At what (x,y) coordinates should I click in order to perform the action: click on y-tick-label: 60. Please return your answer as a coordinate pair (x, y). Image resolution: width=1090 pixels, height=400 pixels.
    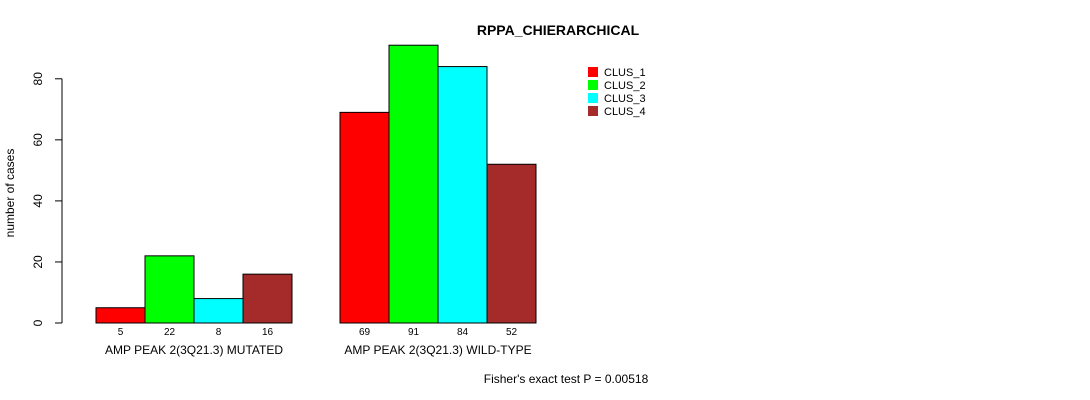
    Looking at the image, I should click on (38, 140).